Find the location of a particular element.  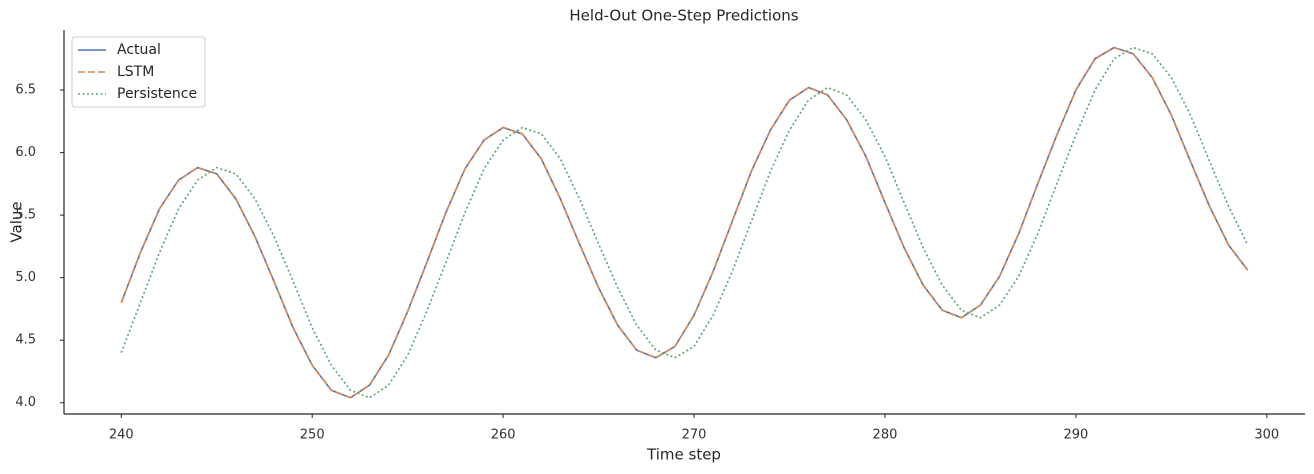

y-tick-label: 5.0 is located at coordinates (25, 277).